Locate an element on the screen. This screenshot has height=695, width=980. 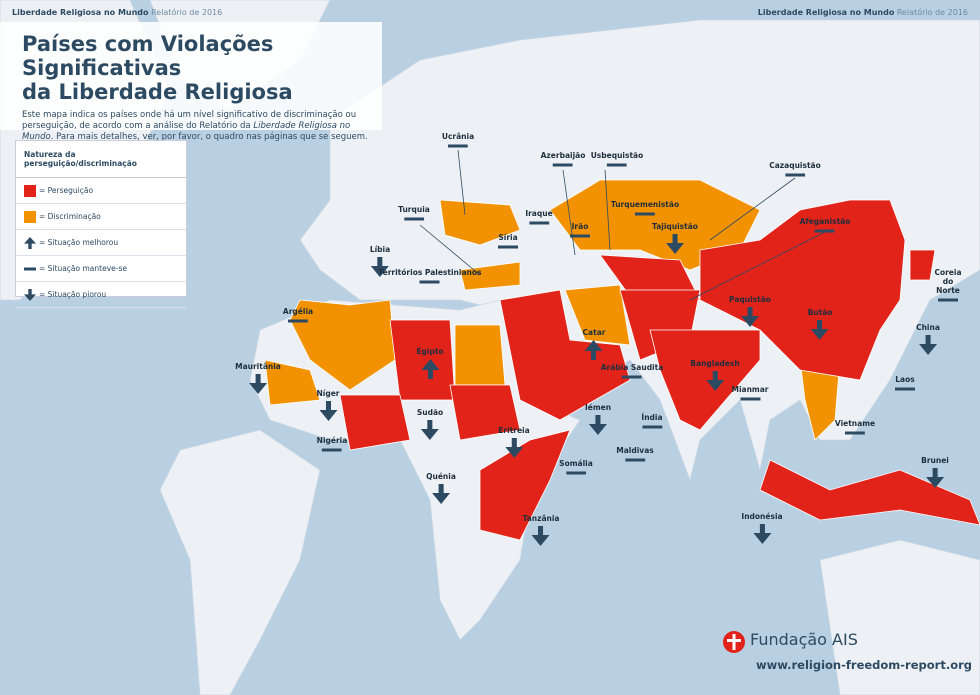
country-name: Mianmar is located at coordinates (750, 389).